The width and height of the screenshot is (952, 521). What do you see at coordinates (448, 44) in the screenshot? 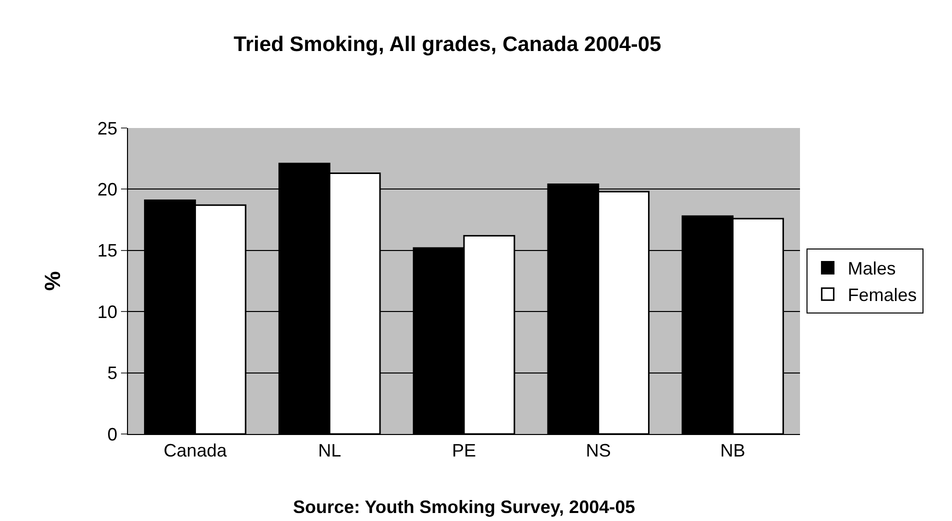
I see `chart-title: Tried Smoking, All grades, Canada 2004-05` at bounding box center [448, 44].